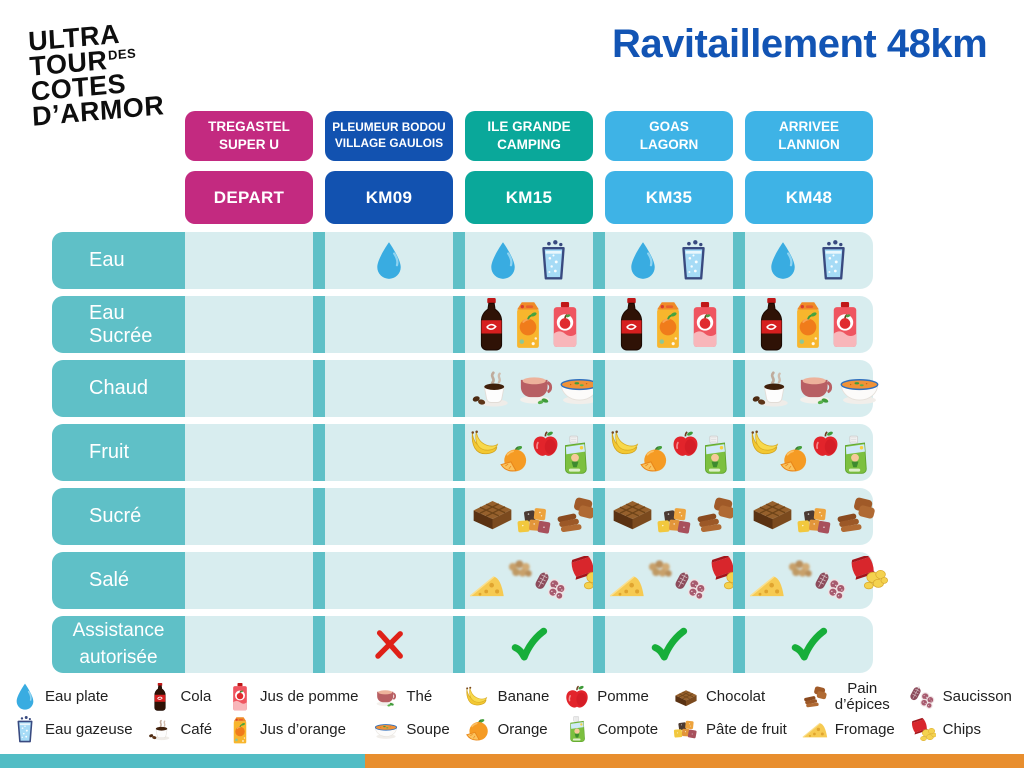 Image resolution: width=1024 pixels, height=768 pixels. I want to click on supply-row: Assistance autorisée, so click(462, 644).